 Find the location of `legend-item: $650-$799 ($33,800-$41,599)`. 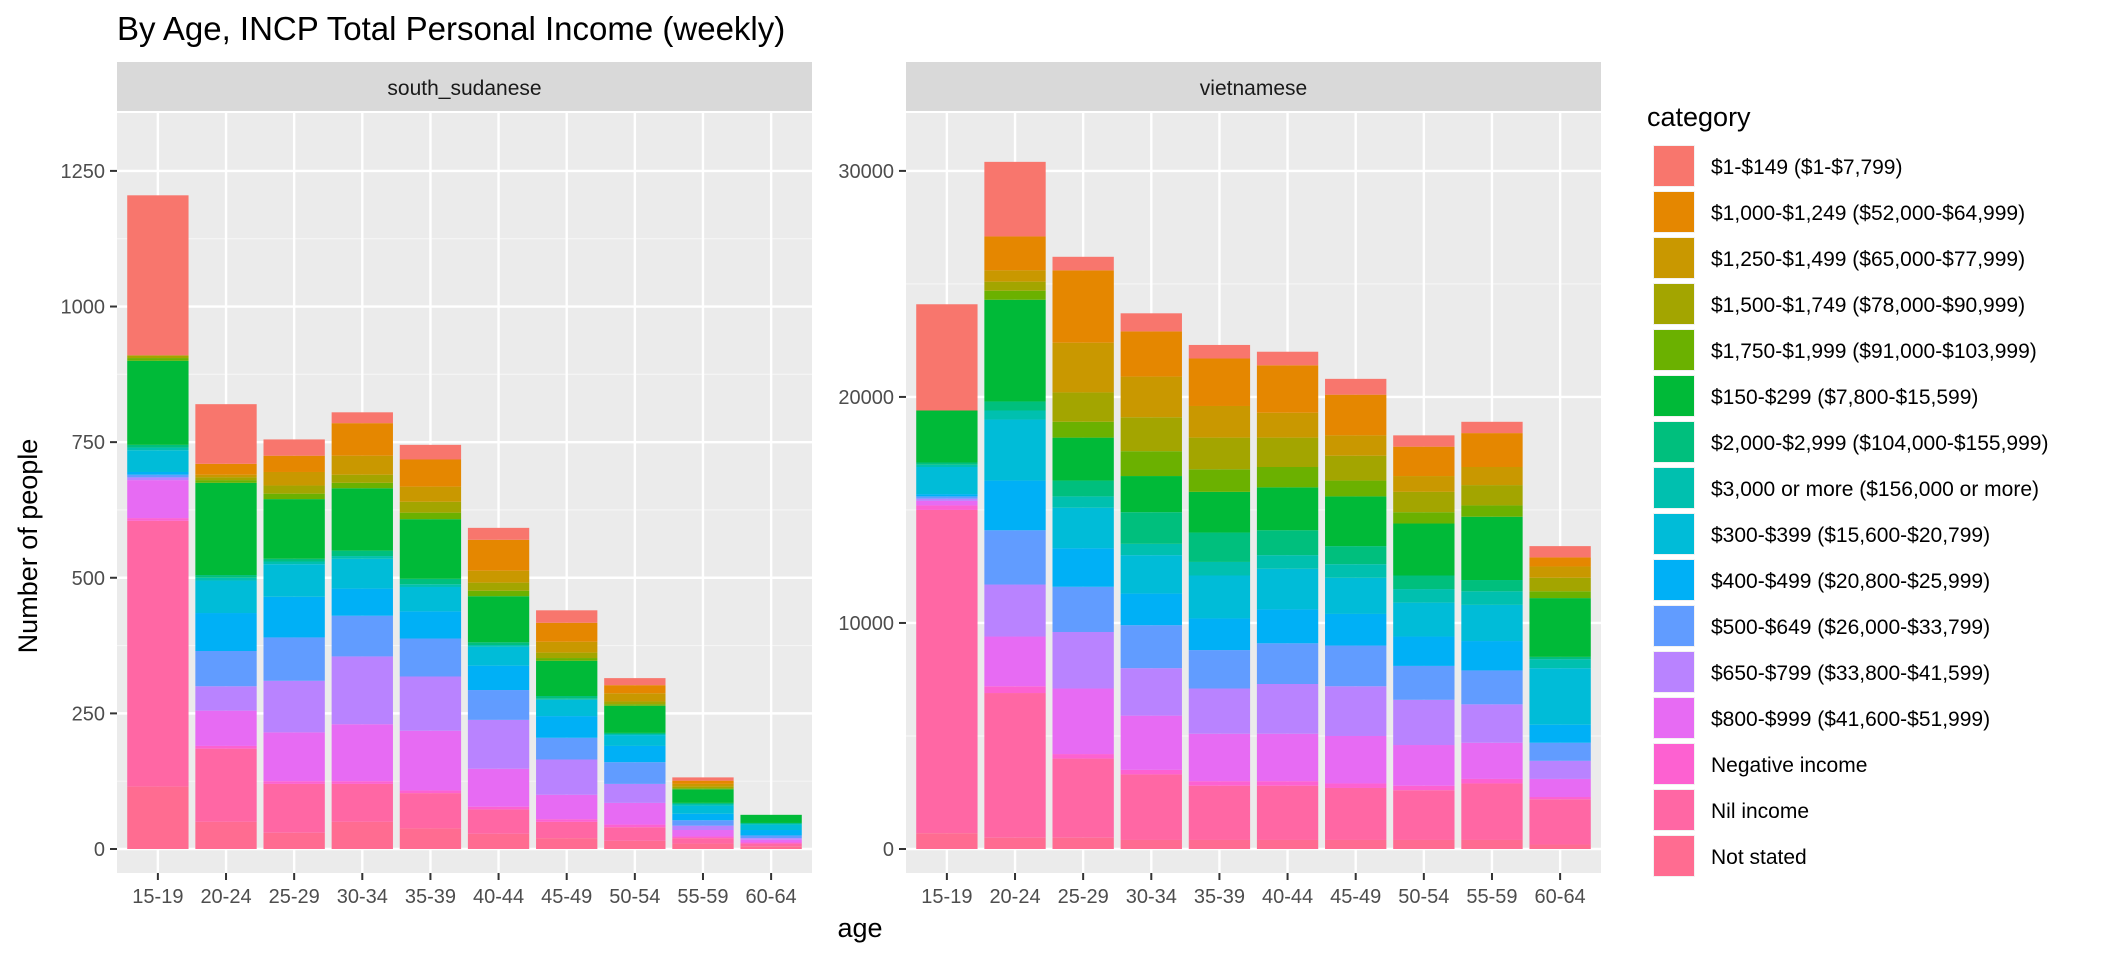

legend-item: $650-$799 ($33,800-$41,599) is located at coordinates (1821, 672).